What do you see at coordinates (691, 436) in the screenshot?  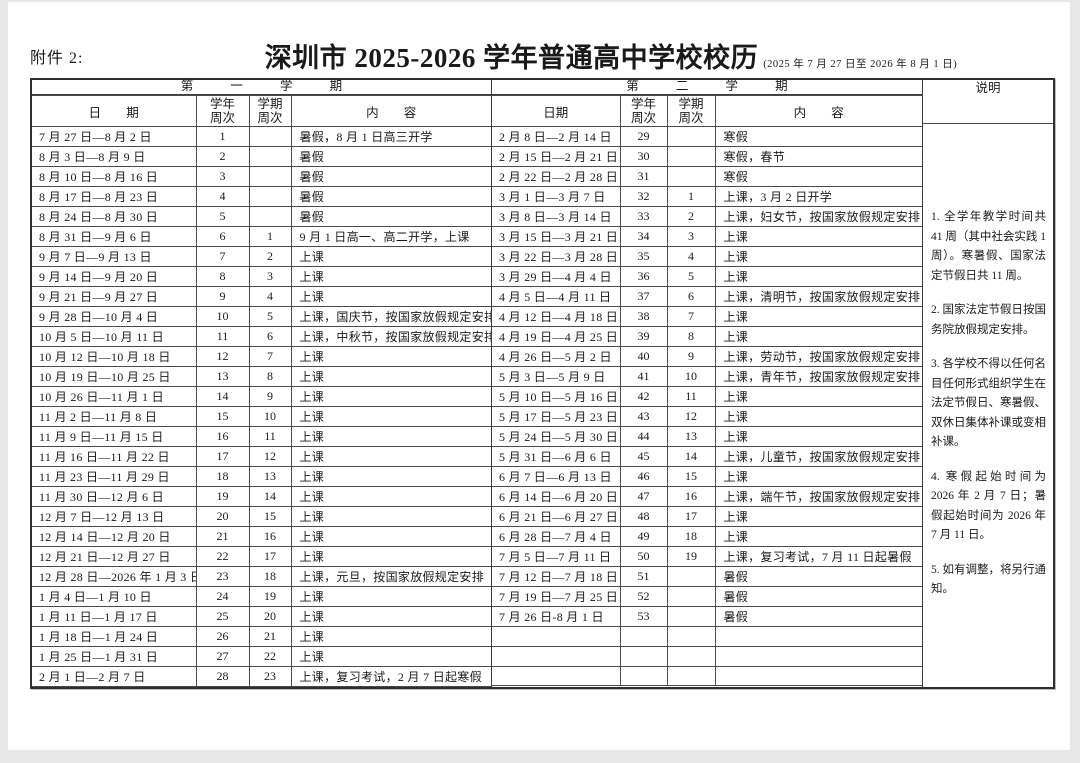 I see `term-week-cell: 13` at bounding box center [691, 436].